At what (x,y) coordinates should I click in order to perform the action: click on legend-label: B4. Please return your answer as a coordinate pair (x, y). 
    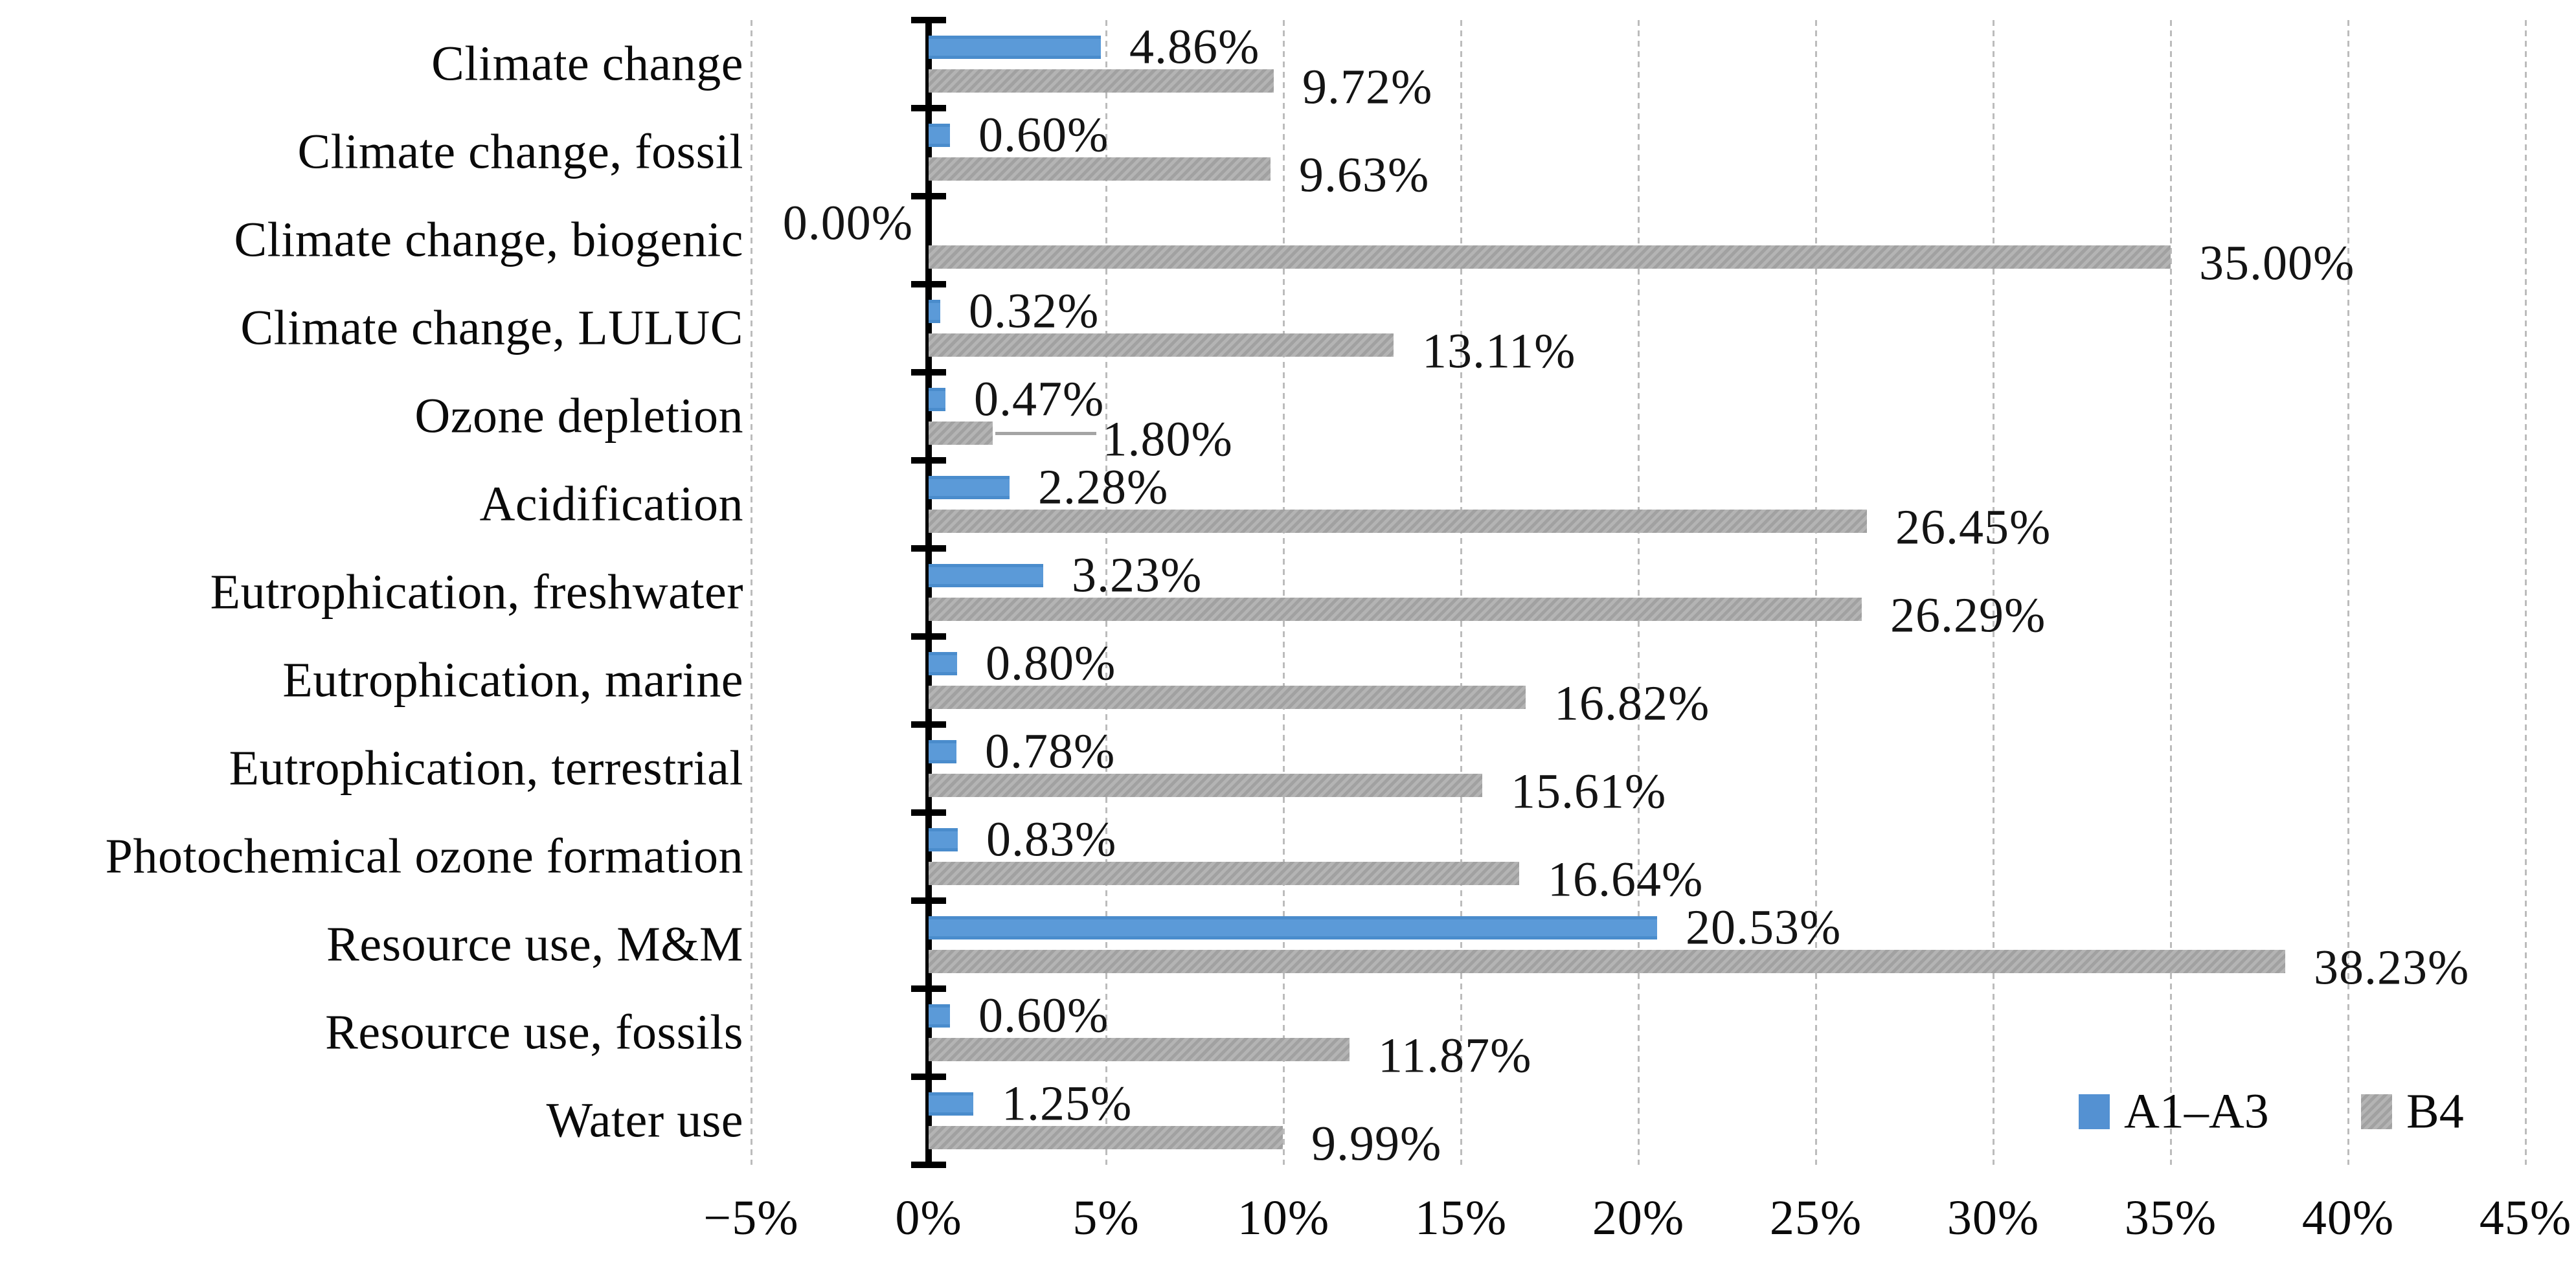
    Looking at the image, I should click on (2435, 1111).